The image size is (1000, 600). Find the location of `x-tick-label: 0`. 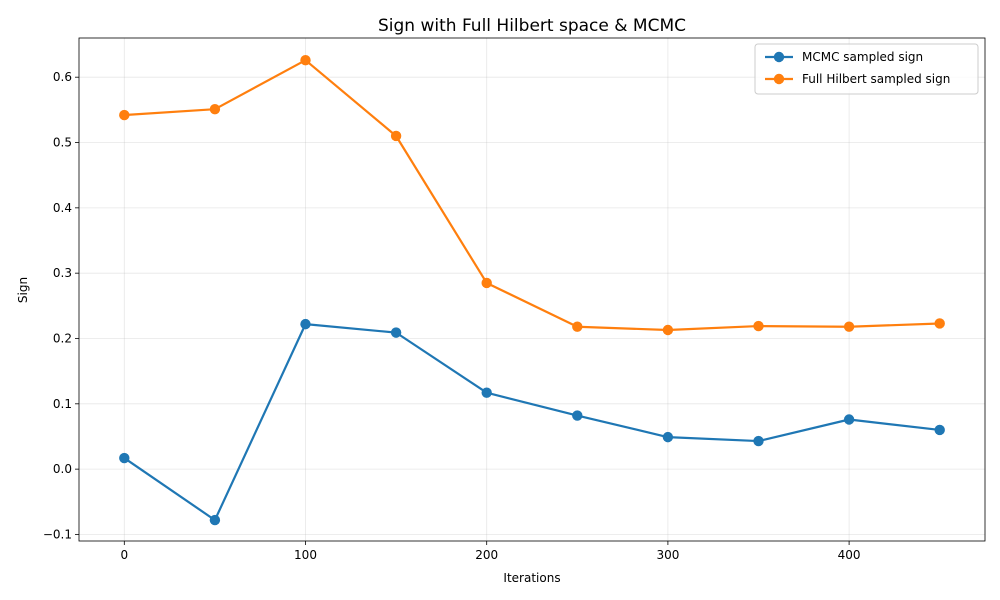

x-tick-label: 0 is located at coordinates (124, 555).